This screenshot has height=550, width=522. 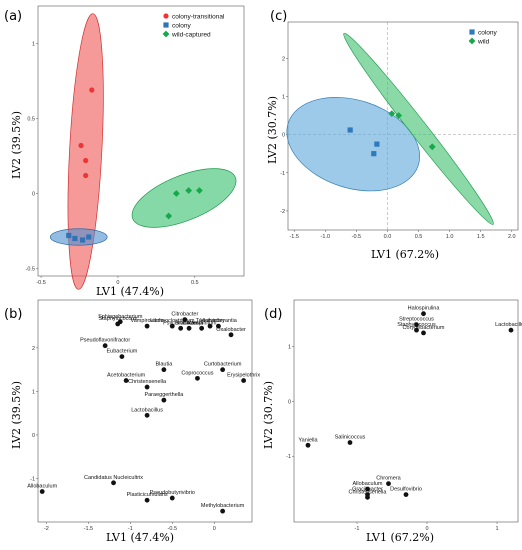 I want to click on legend-label: wild-captured, so click(x=191, y=34).